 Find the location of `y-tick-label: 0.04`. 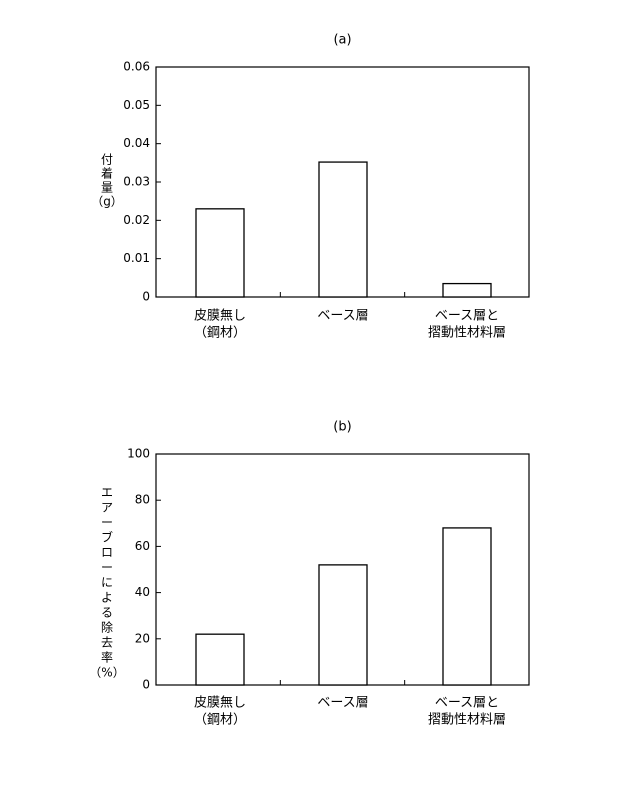

y-tick-label: 0.04 is located at coordinates (136, 143).